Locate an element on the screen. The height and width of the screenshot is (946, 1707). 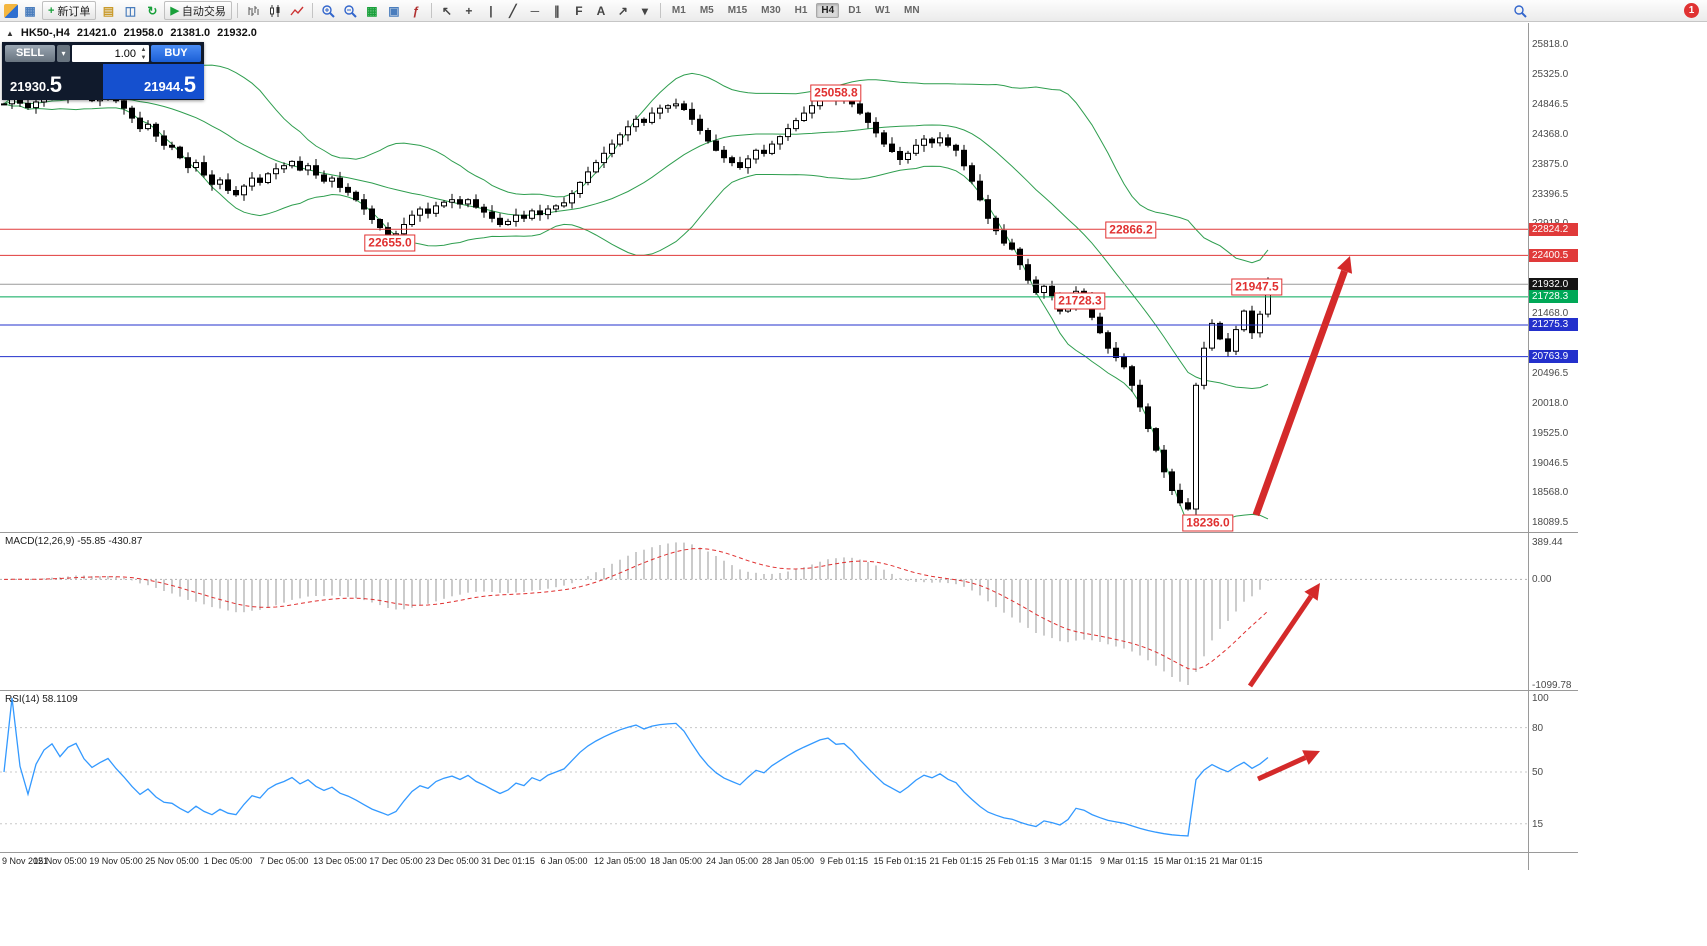
line-chart-type-icon is located at coordinates (297, 11).